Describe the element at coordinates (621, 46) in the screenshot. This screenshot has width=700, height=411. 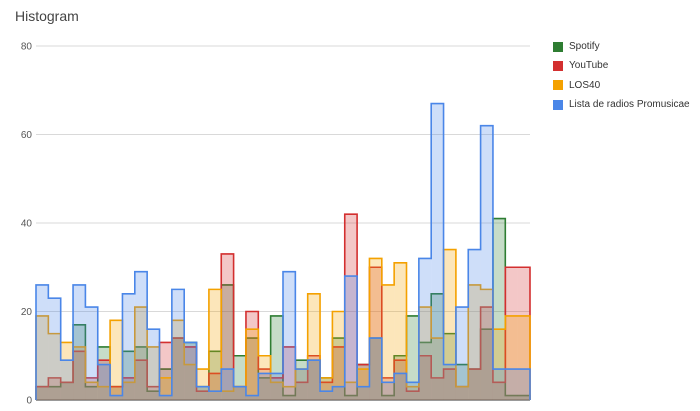
I see `legend-item: Spotify` at that location.